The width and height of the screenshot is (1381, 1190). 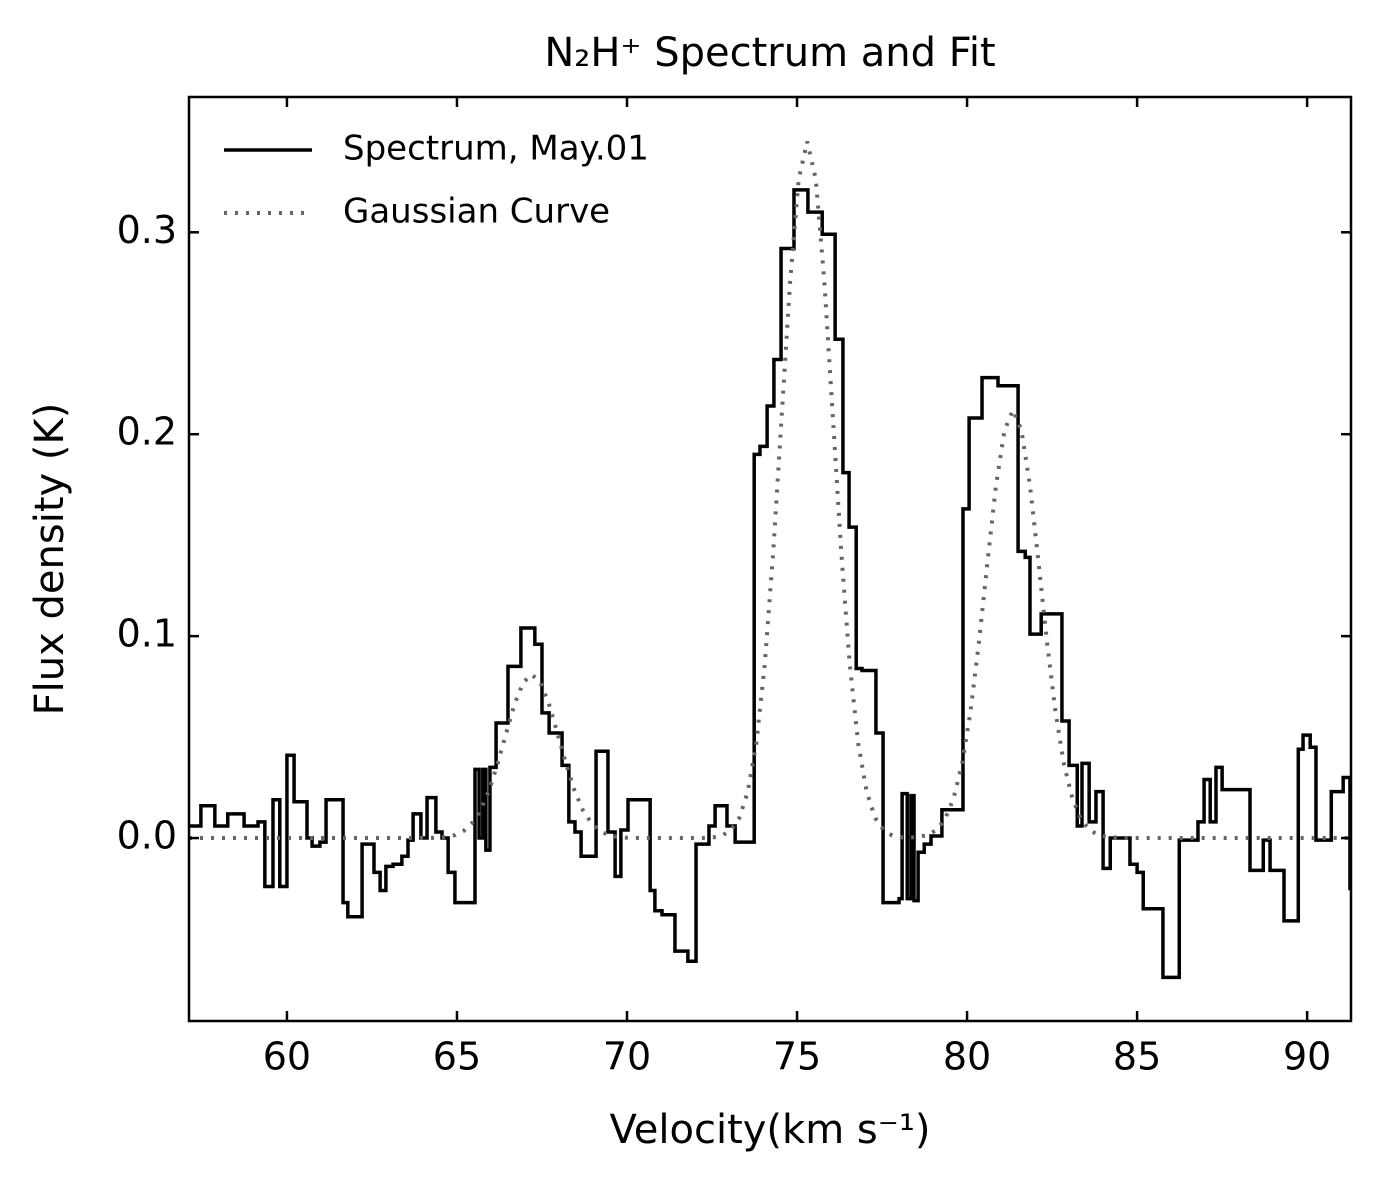 I want to click on y-tick-label: 0.1, so click(x=147, y=634).